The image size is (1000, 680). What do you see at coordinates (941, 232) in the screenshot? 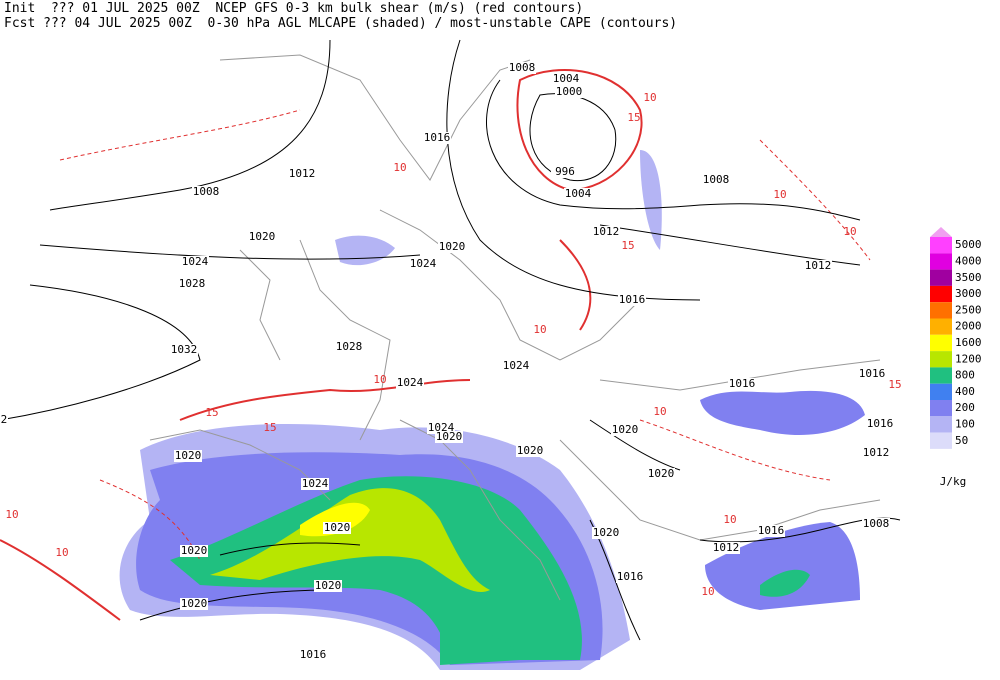
I see `colorbar-top` at bounding box center [941, 232].